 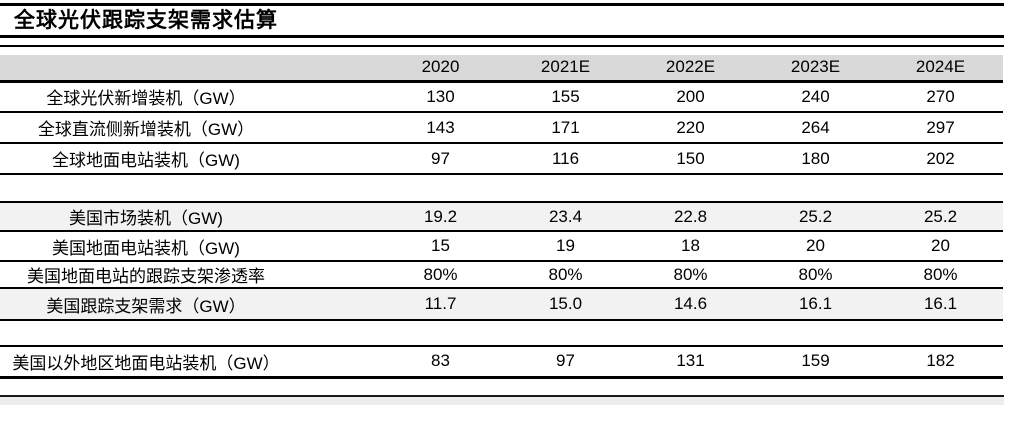 I want to click on cell-value: 159, so click(x=815, y=361).